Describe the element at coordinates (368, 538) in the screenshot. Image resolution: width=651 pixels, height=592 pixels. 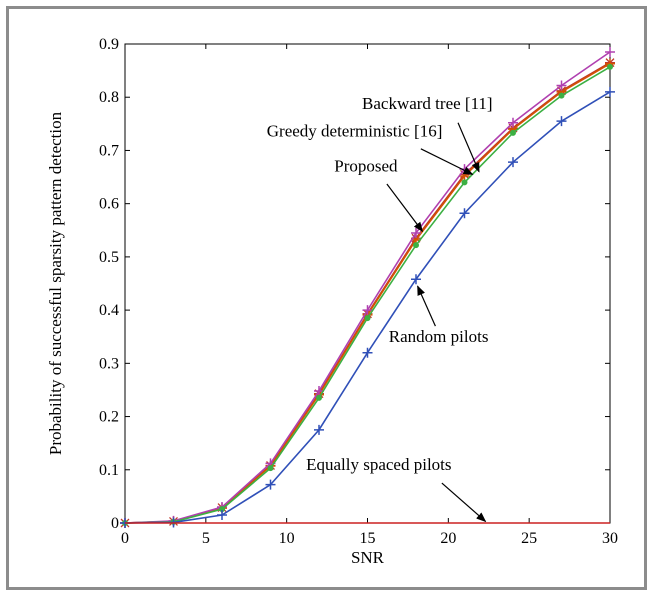
I see `x-tick-label: 15` at that location.